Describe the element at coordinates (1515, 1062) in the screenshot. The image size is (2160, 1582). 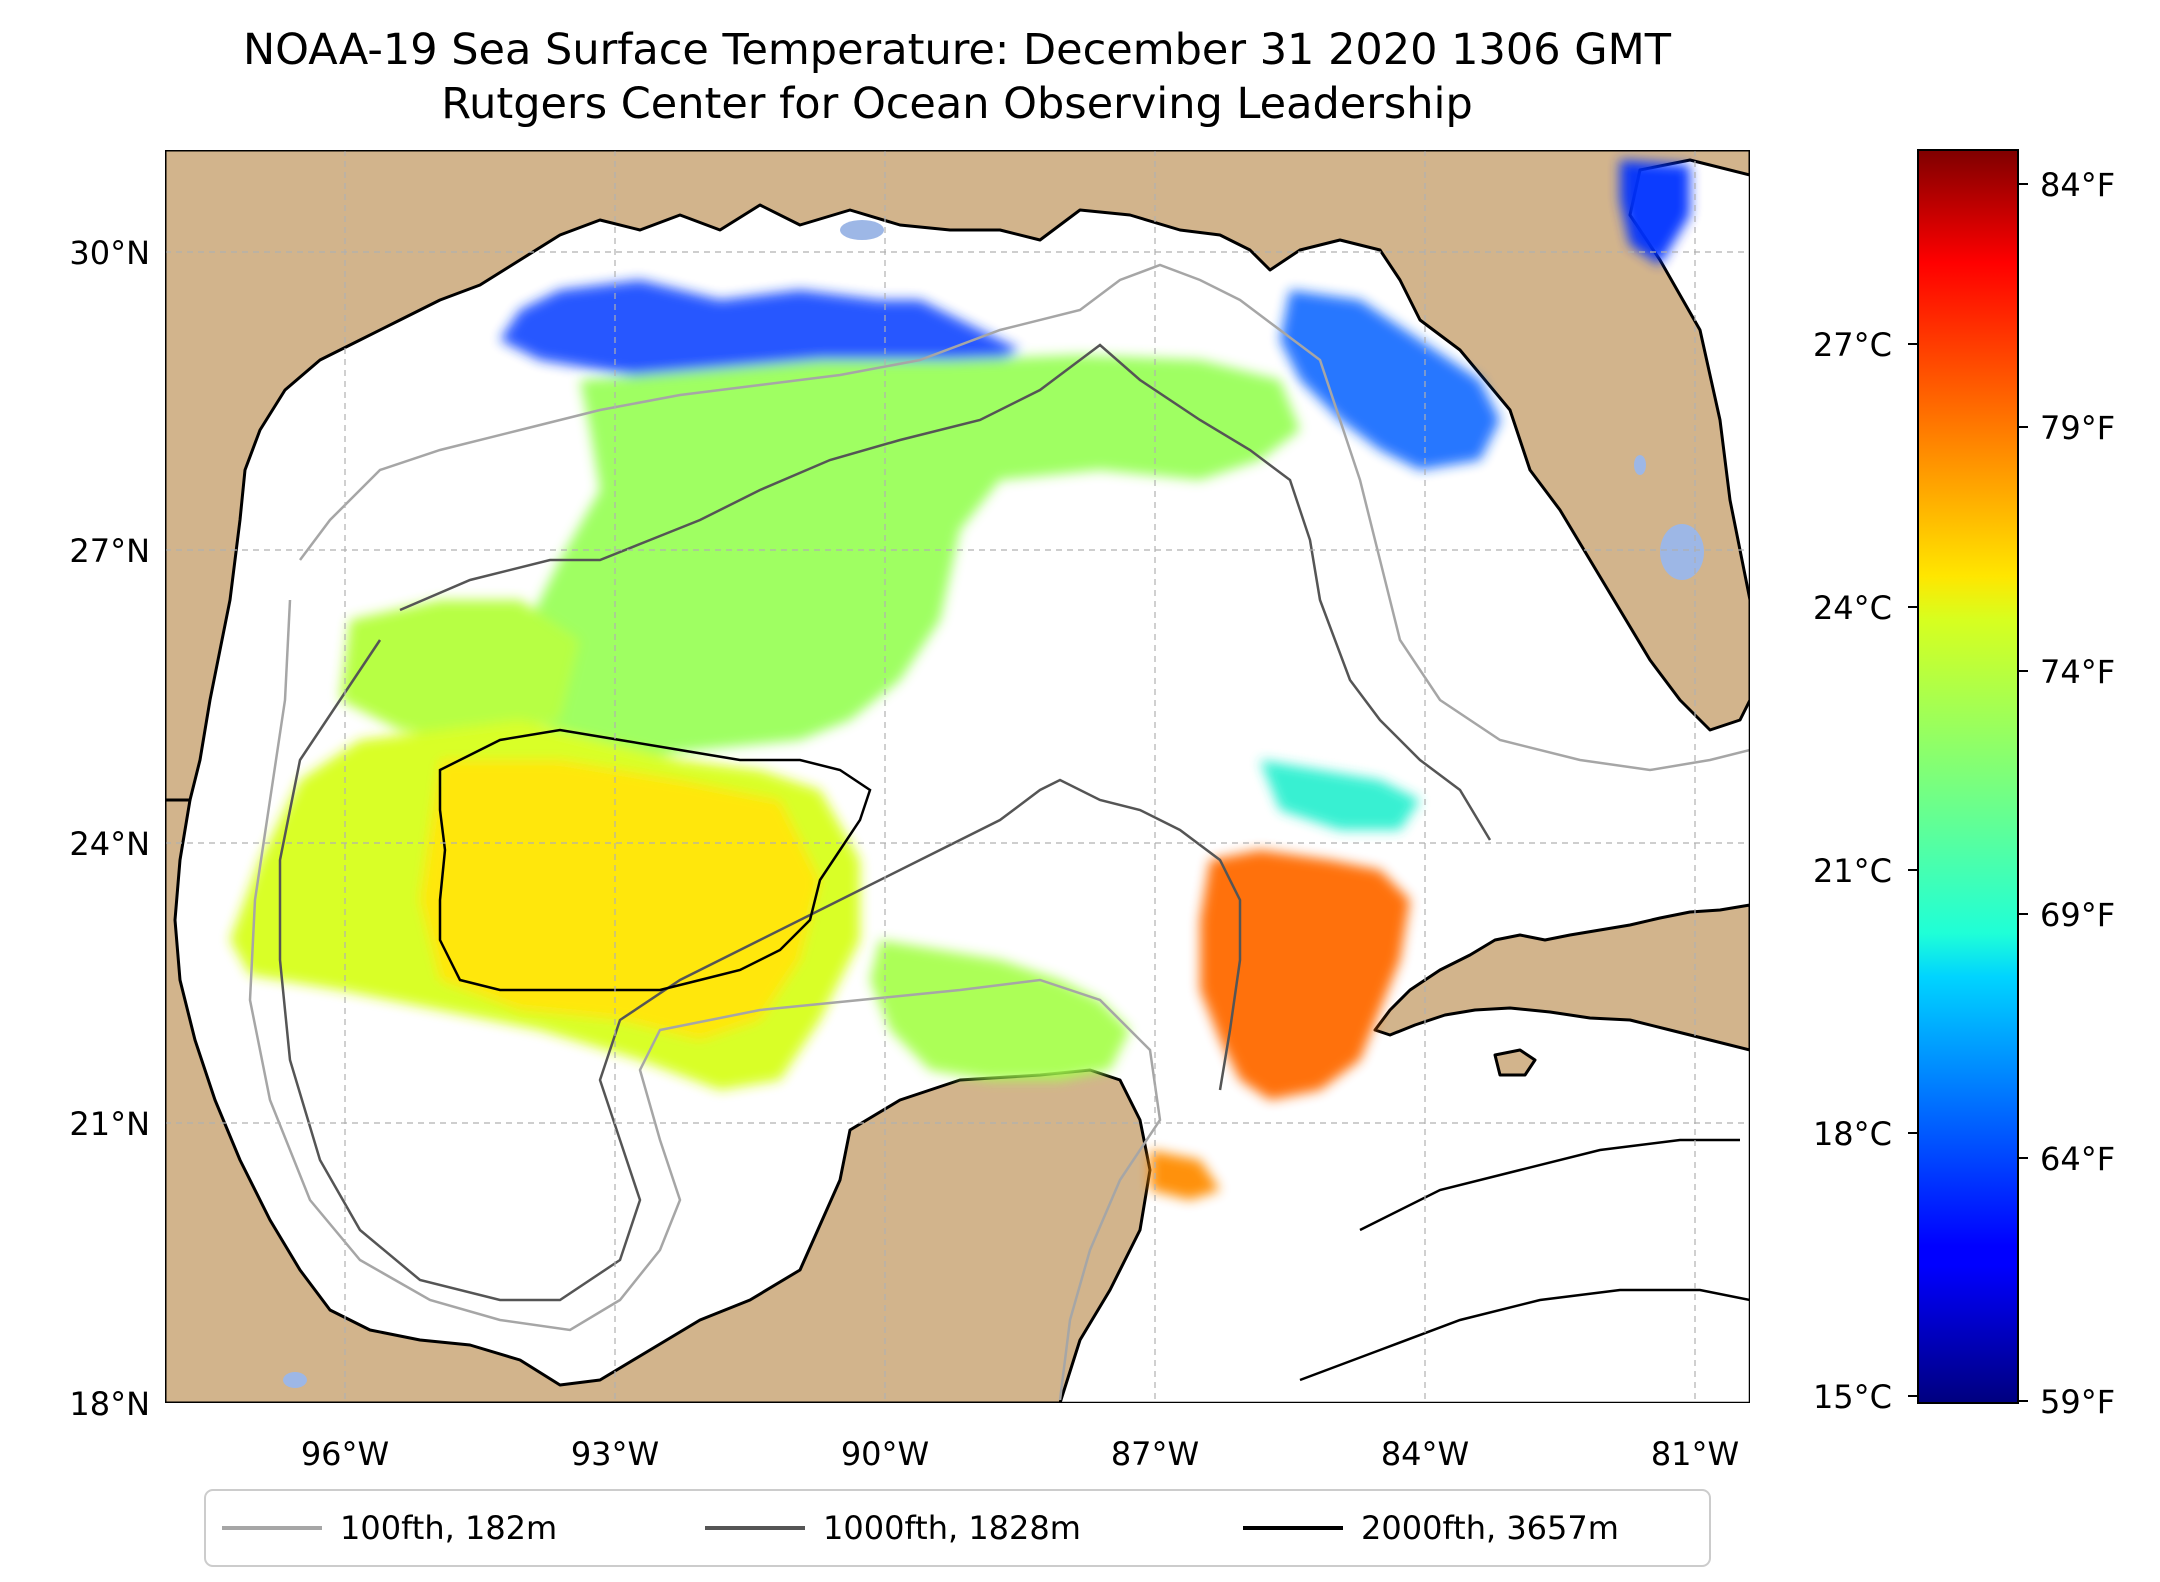
I see `land-isla-juventud` at that location.